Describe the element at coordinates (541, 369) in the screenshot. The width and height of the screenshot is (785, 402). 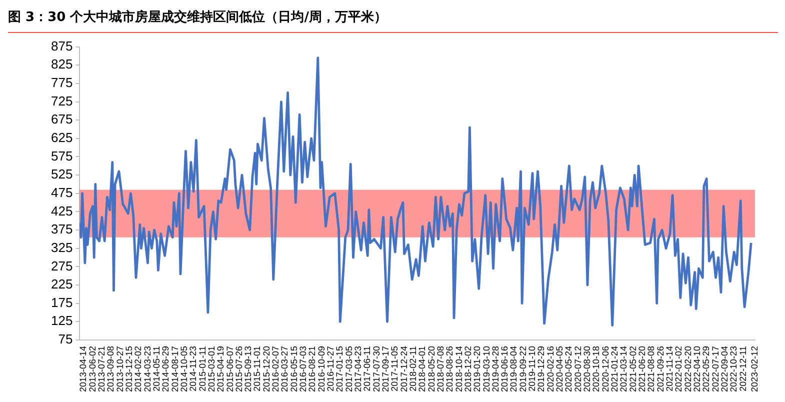
I see `x-tick-label: 2019-12-29` at that location.